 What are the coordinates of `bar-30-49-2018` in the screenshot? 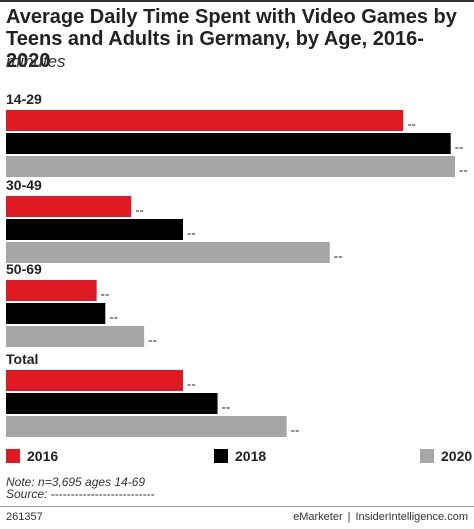 It's located at (95, 229).